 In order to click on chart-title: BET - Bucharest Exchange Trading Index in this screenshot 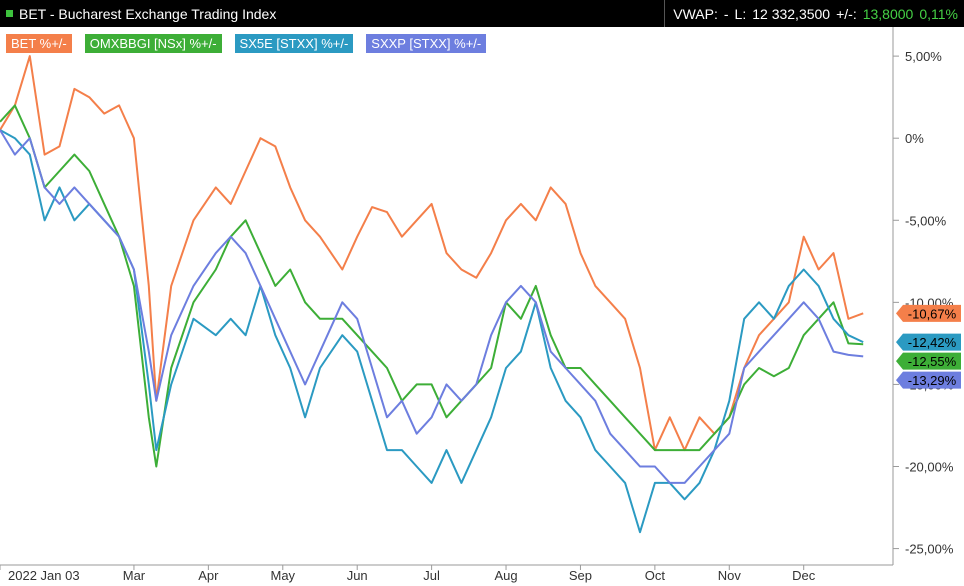, I will do `click(148, 13)`.